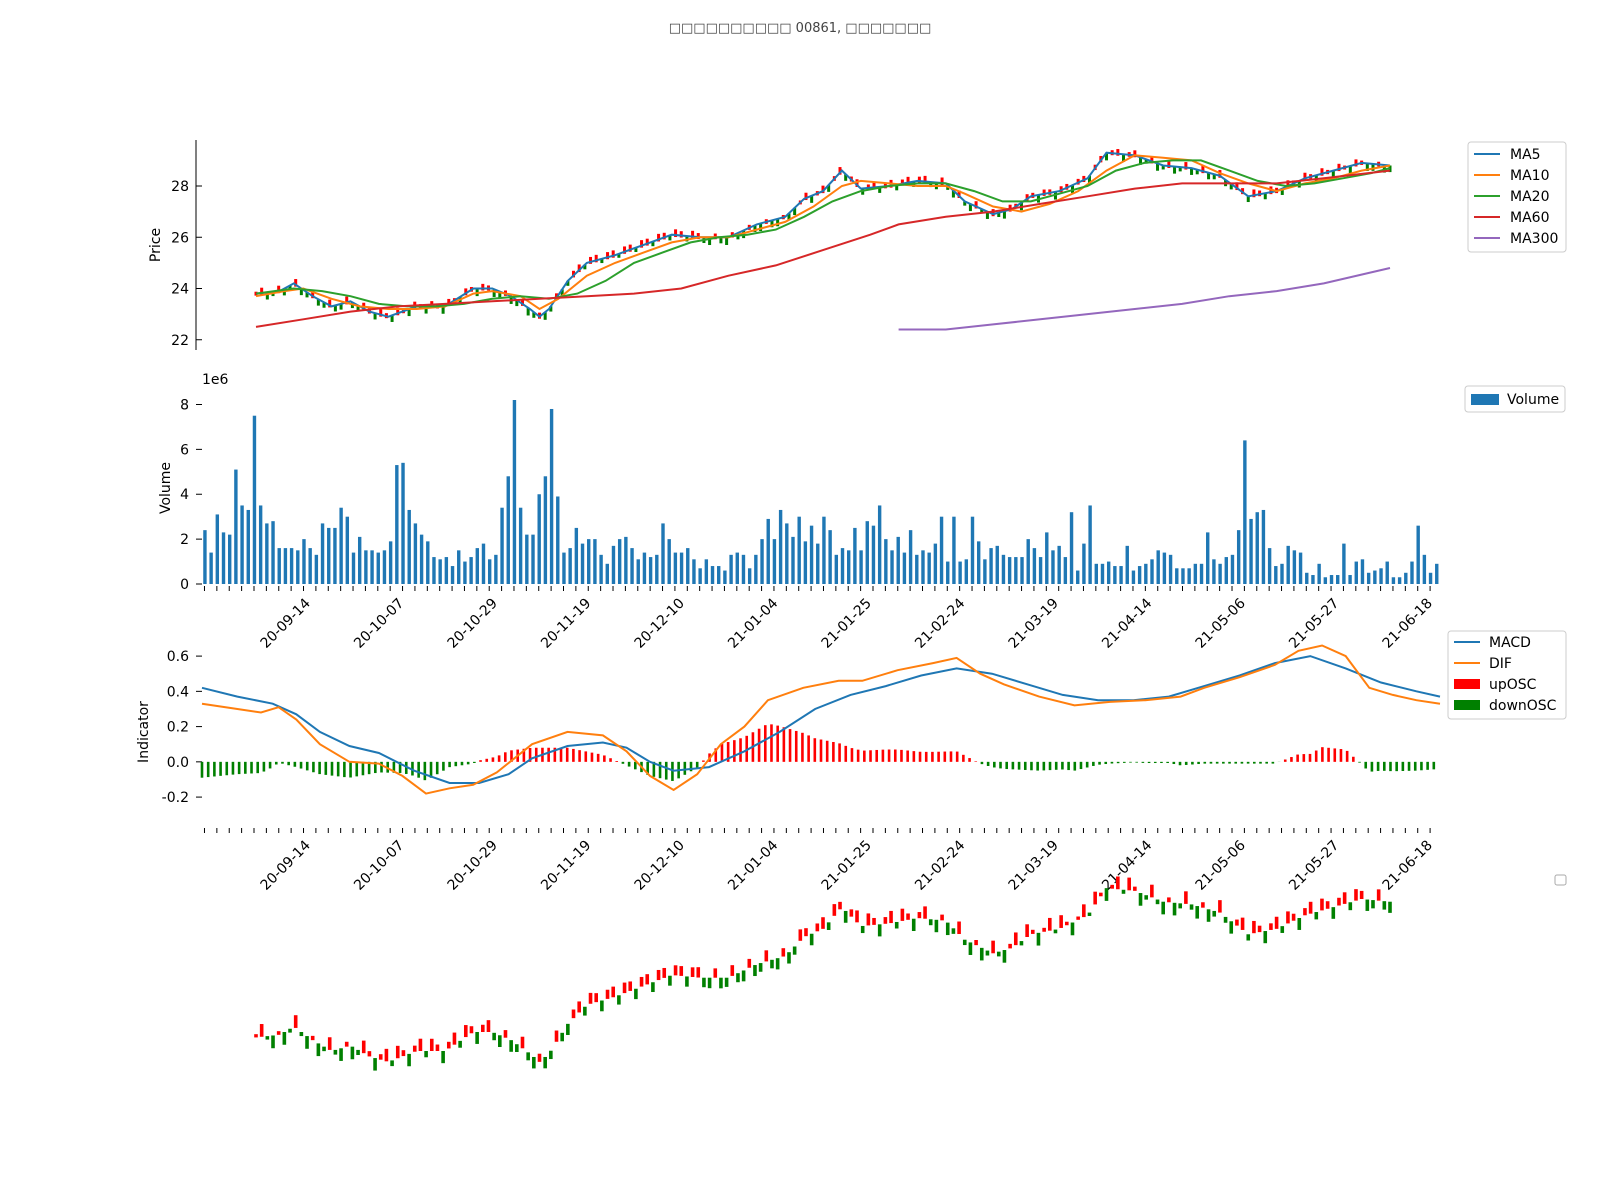 The height and width of the screenshot is (1200, 1600). Describe the element at coordinates (184, 540) in the screenshot. I see `volume-ytick-label: 2` at that location.